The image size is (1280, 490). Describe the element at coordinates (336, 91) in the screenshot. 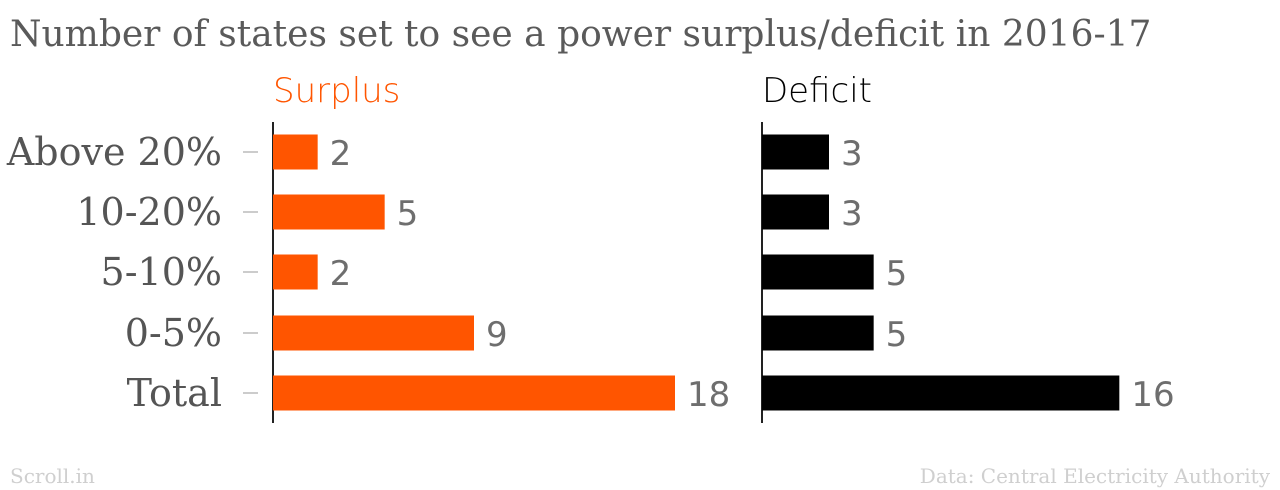

I see `panel-label-surplus: Surplus` at that location.